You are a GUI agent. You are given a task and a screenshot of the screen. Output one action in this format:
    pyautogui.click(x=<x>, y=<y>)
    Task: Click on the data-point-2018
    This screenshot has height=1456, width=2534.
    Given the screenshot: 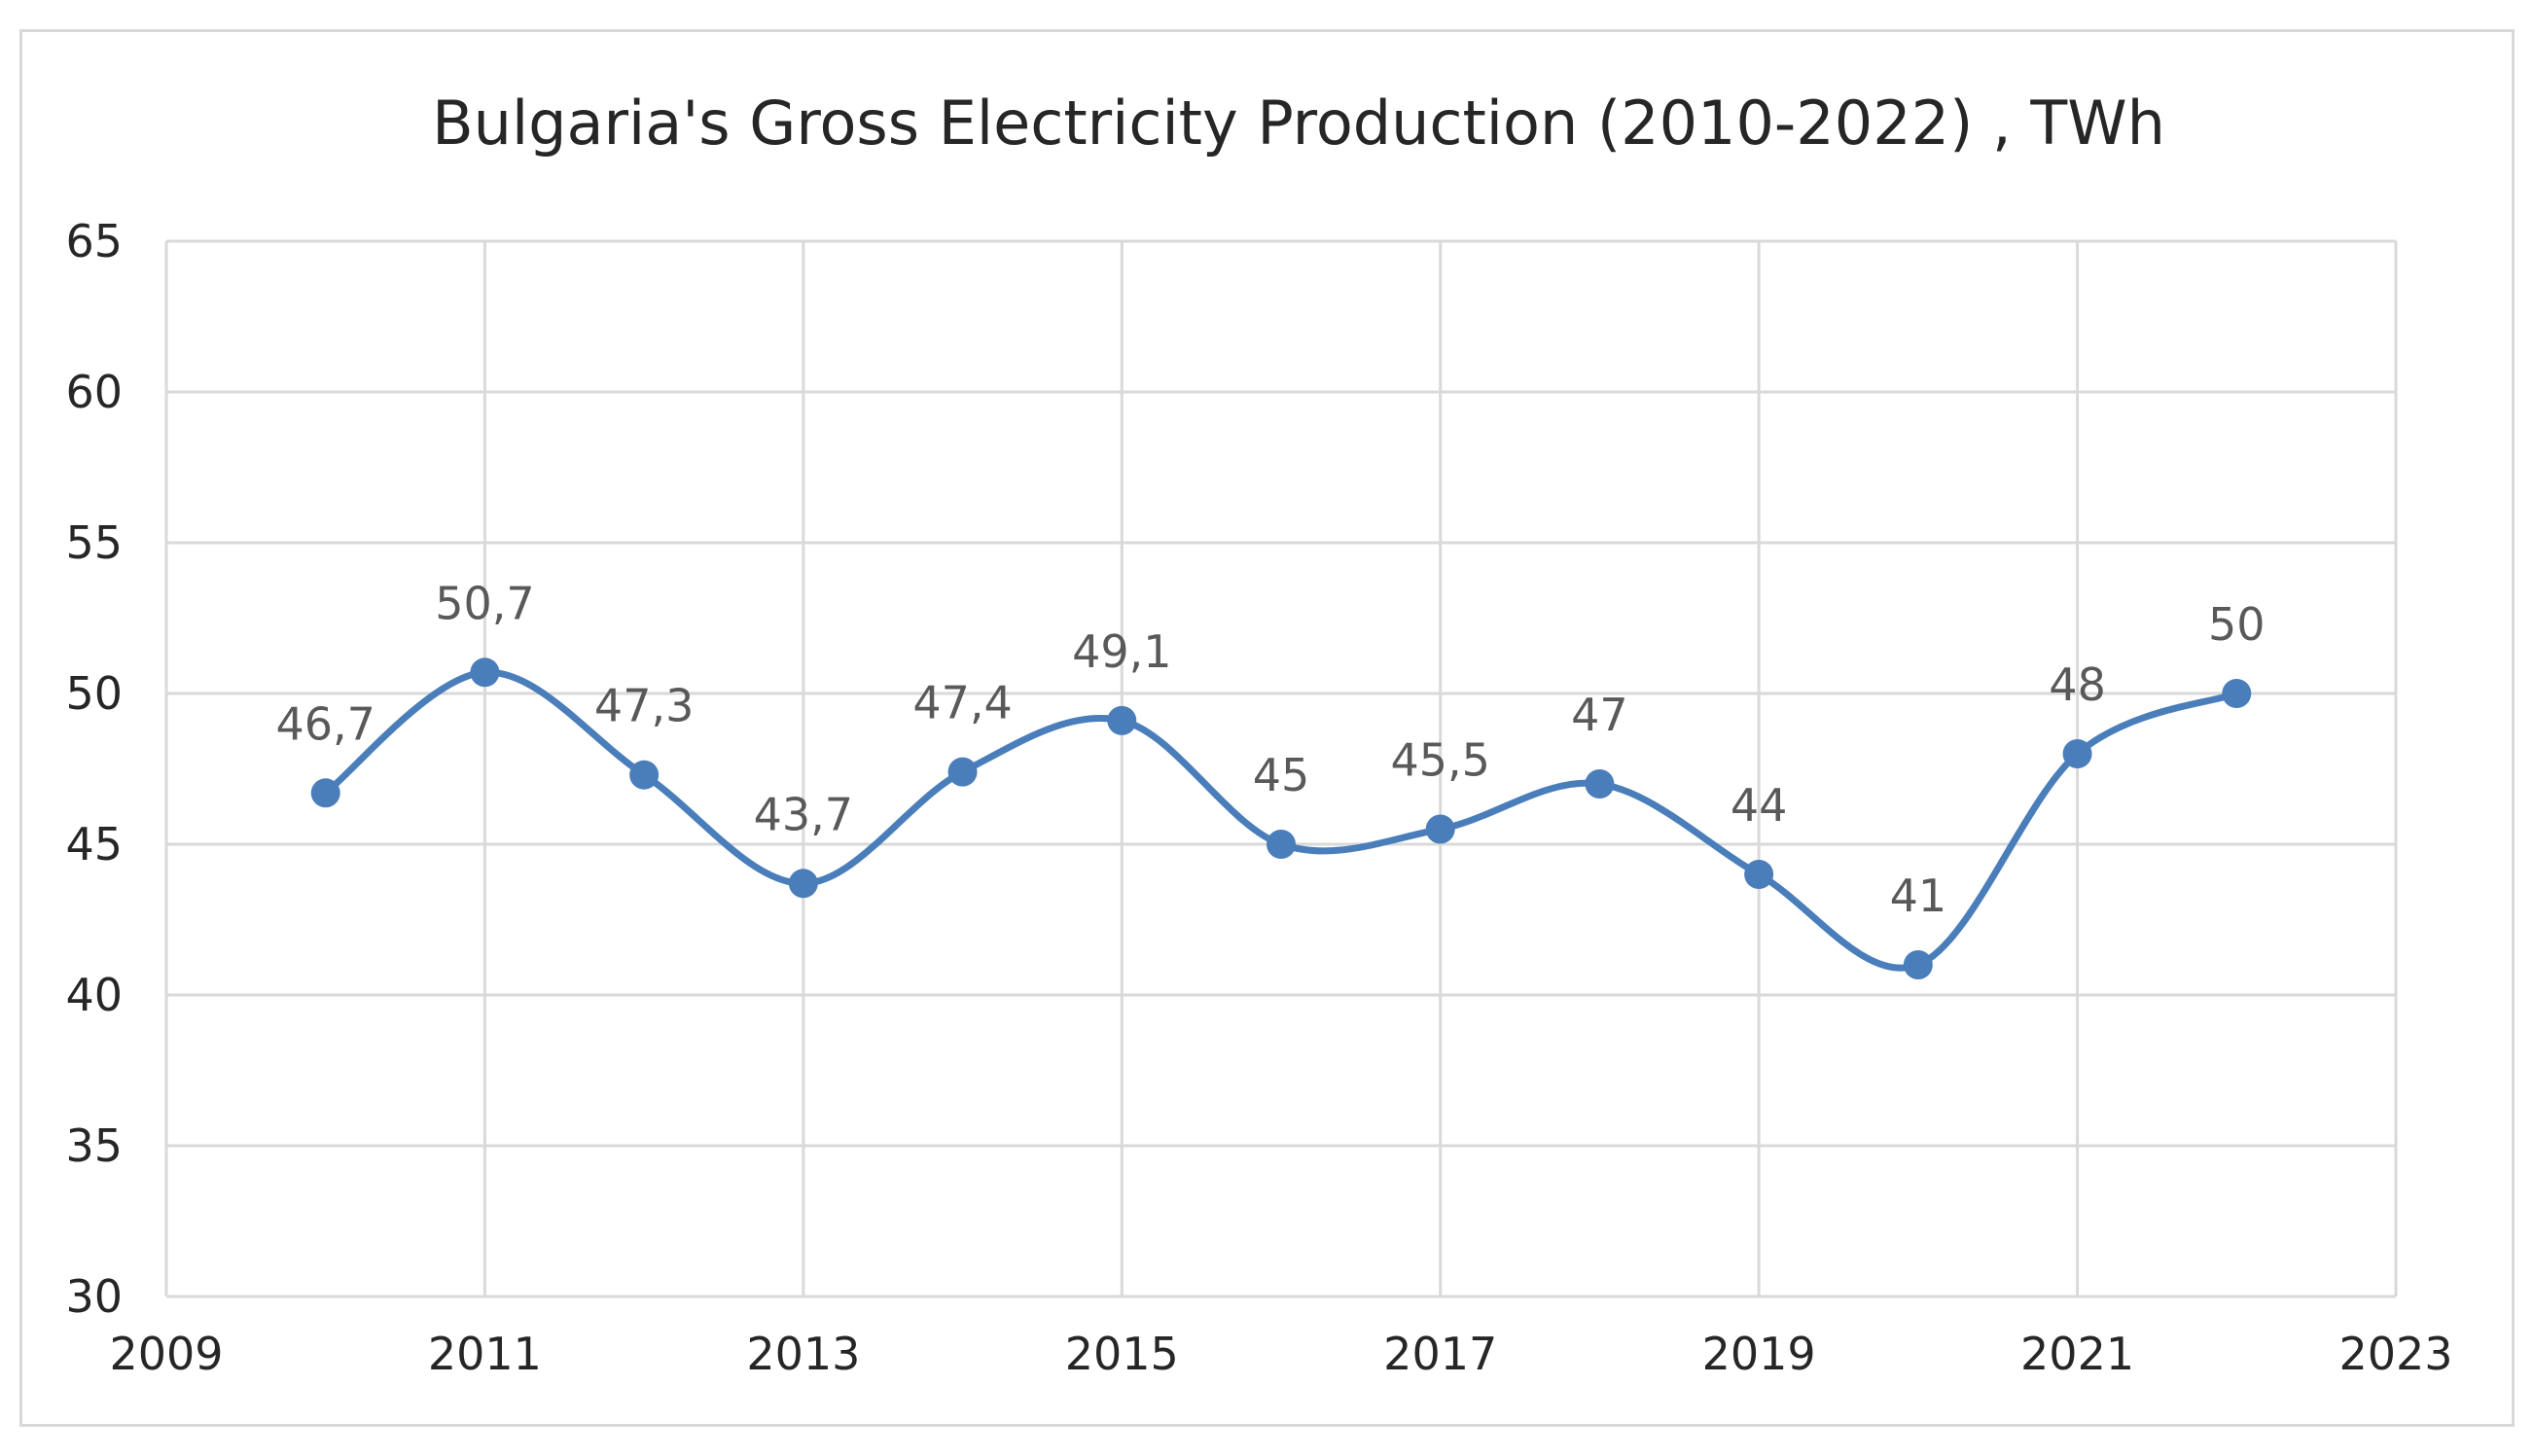 What is the action you would take?
    pyautogui.click(x=1600, y=784)
    